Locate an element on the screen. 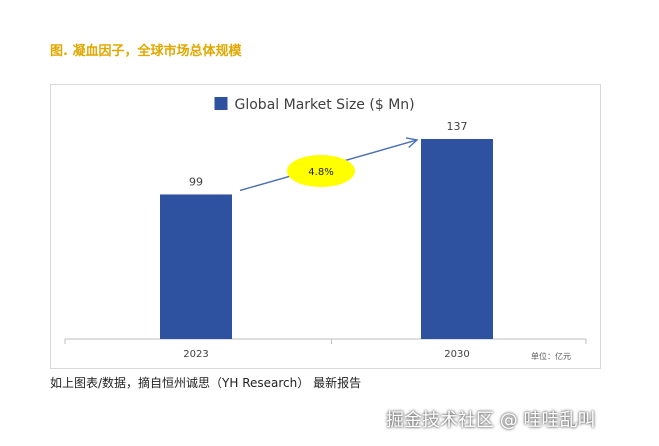 The image size is (659, 446). unit-note: 单位：亿元 is located at coordinates (551, 356).